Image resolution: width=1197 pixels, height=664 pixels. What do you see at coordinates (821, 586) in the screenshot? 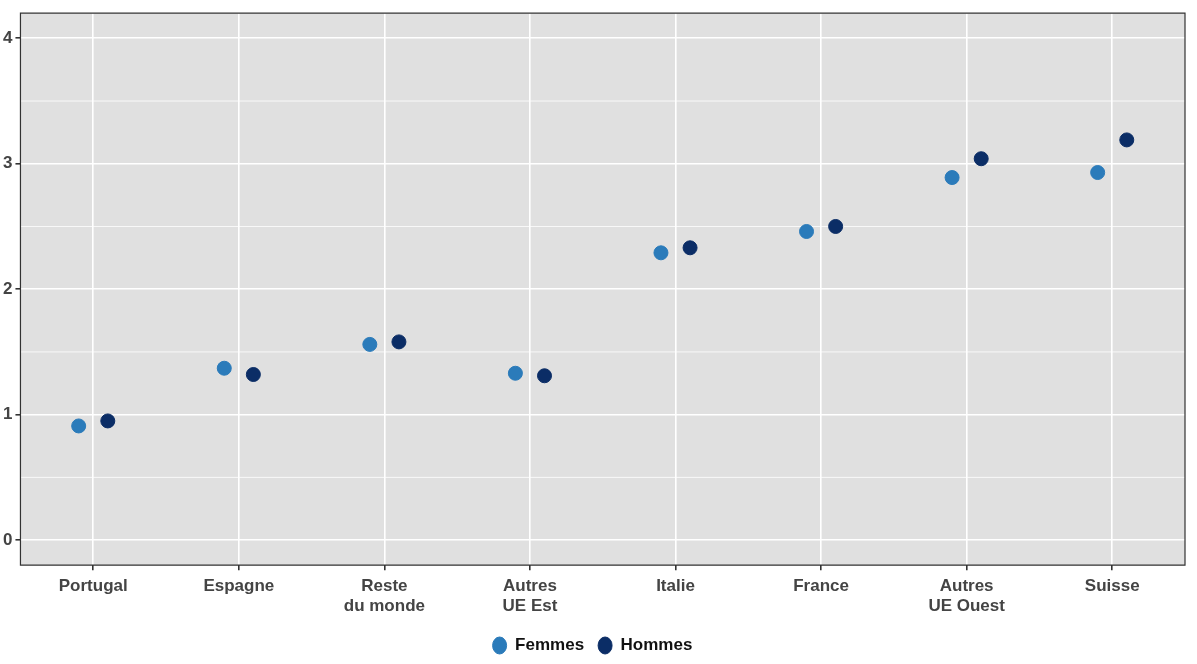
I see `x-tick-label: France` at bounding box center [821, 586].